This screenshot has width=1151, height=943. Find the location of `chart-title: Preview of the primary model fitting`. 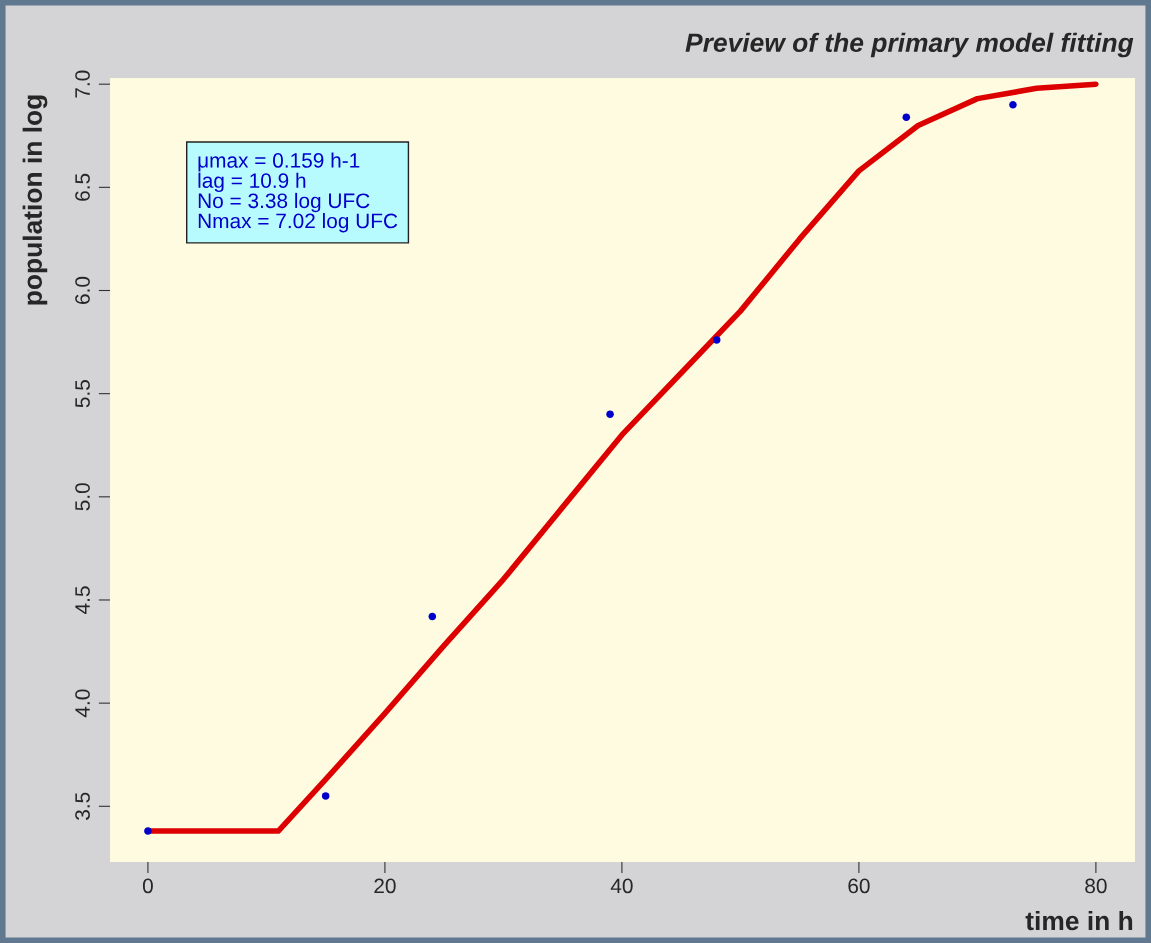

chart-title: Preview of the primary model fitting is located at coordinates (909, 45).